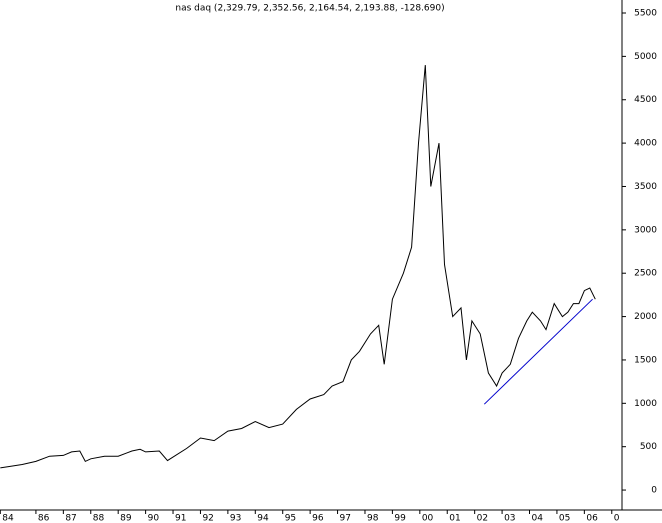  Describe the element at coordinates (645, 14) in the screenshot. I see `y-tick-label: 5500` at that location.